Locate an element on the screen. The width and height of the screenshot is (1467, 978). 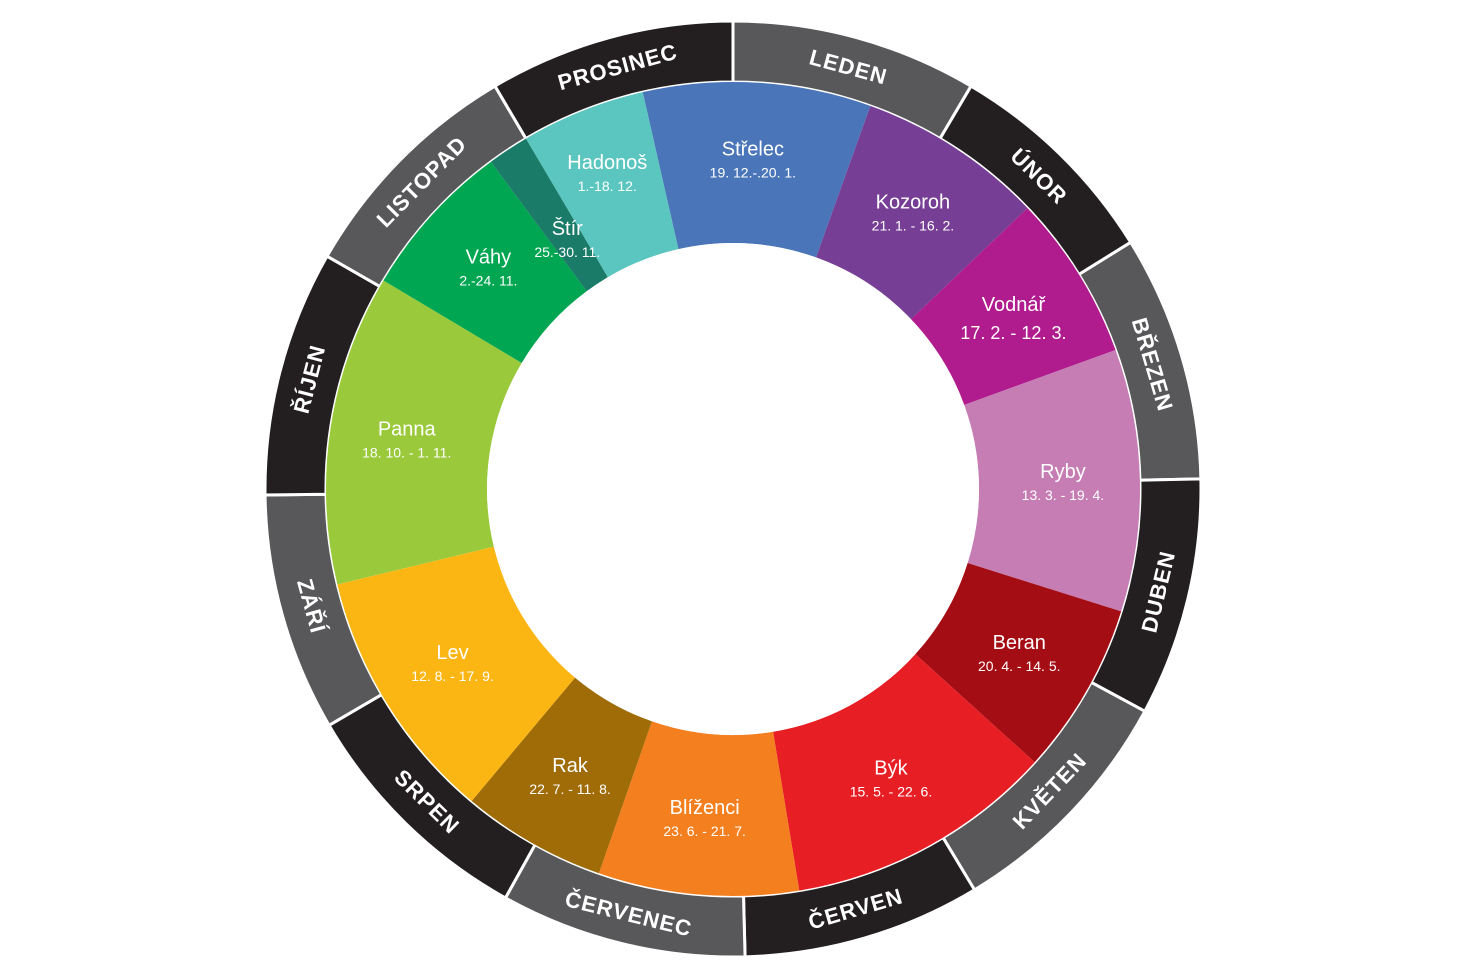
sign-name-vodnar: Vodnář is located at coordinates (1014, 305).